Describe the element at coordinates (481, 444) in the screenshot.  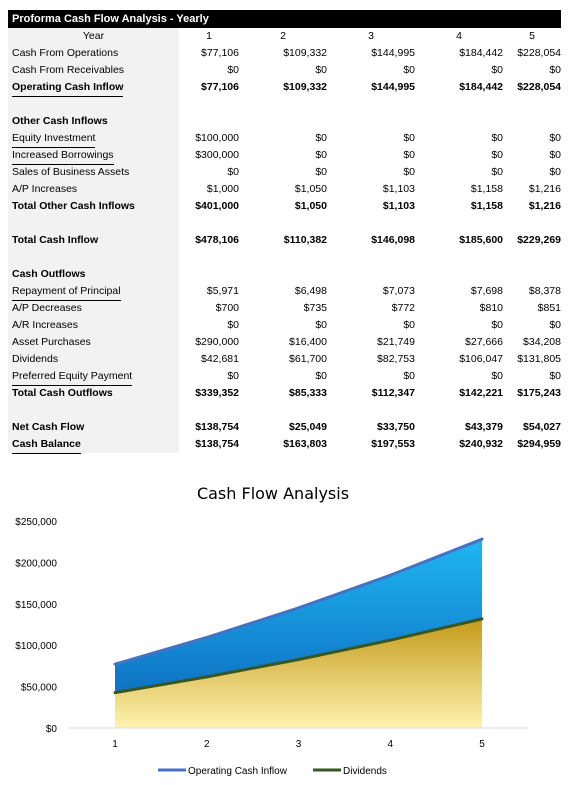
I see `cell-year-4: $240,932` at that location.